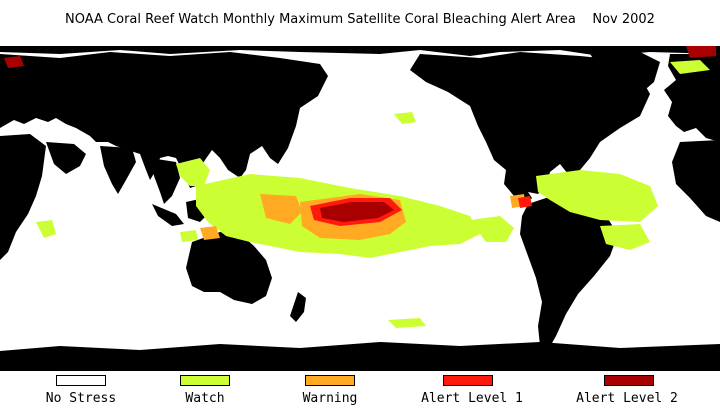 The height and width of the screenshot is (411, 720). Describe the element at coordinates (690, 67) in the screenshot. I see `watch-arctic` at that location.